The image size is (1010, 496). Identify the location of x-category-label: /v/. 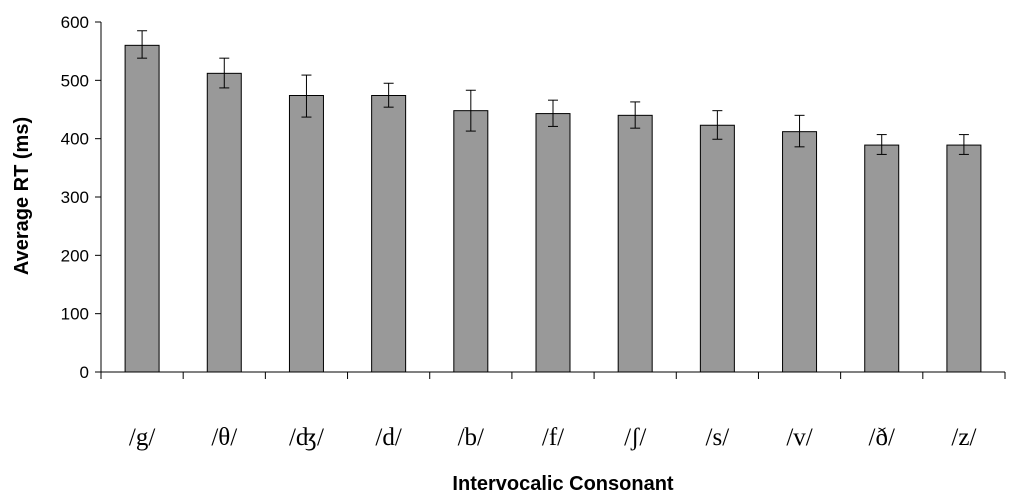
(799, 437).